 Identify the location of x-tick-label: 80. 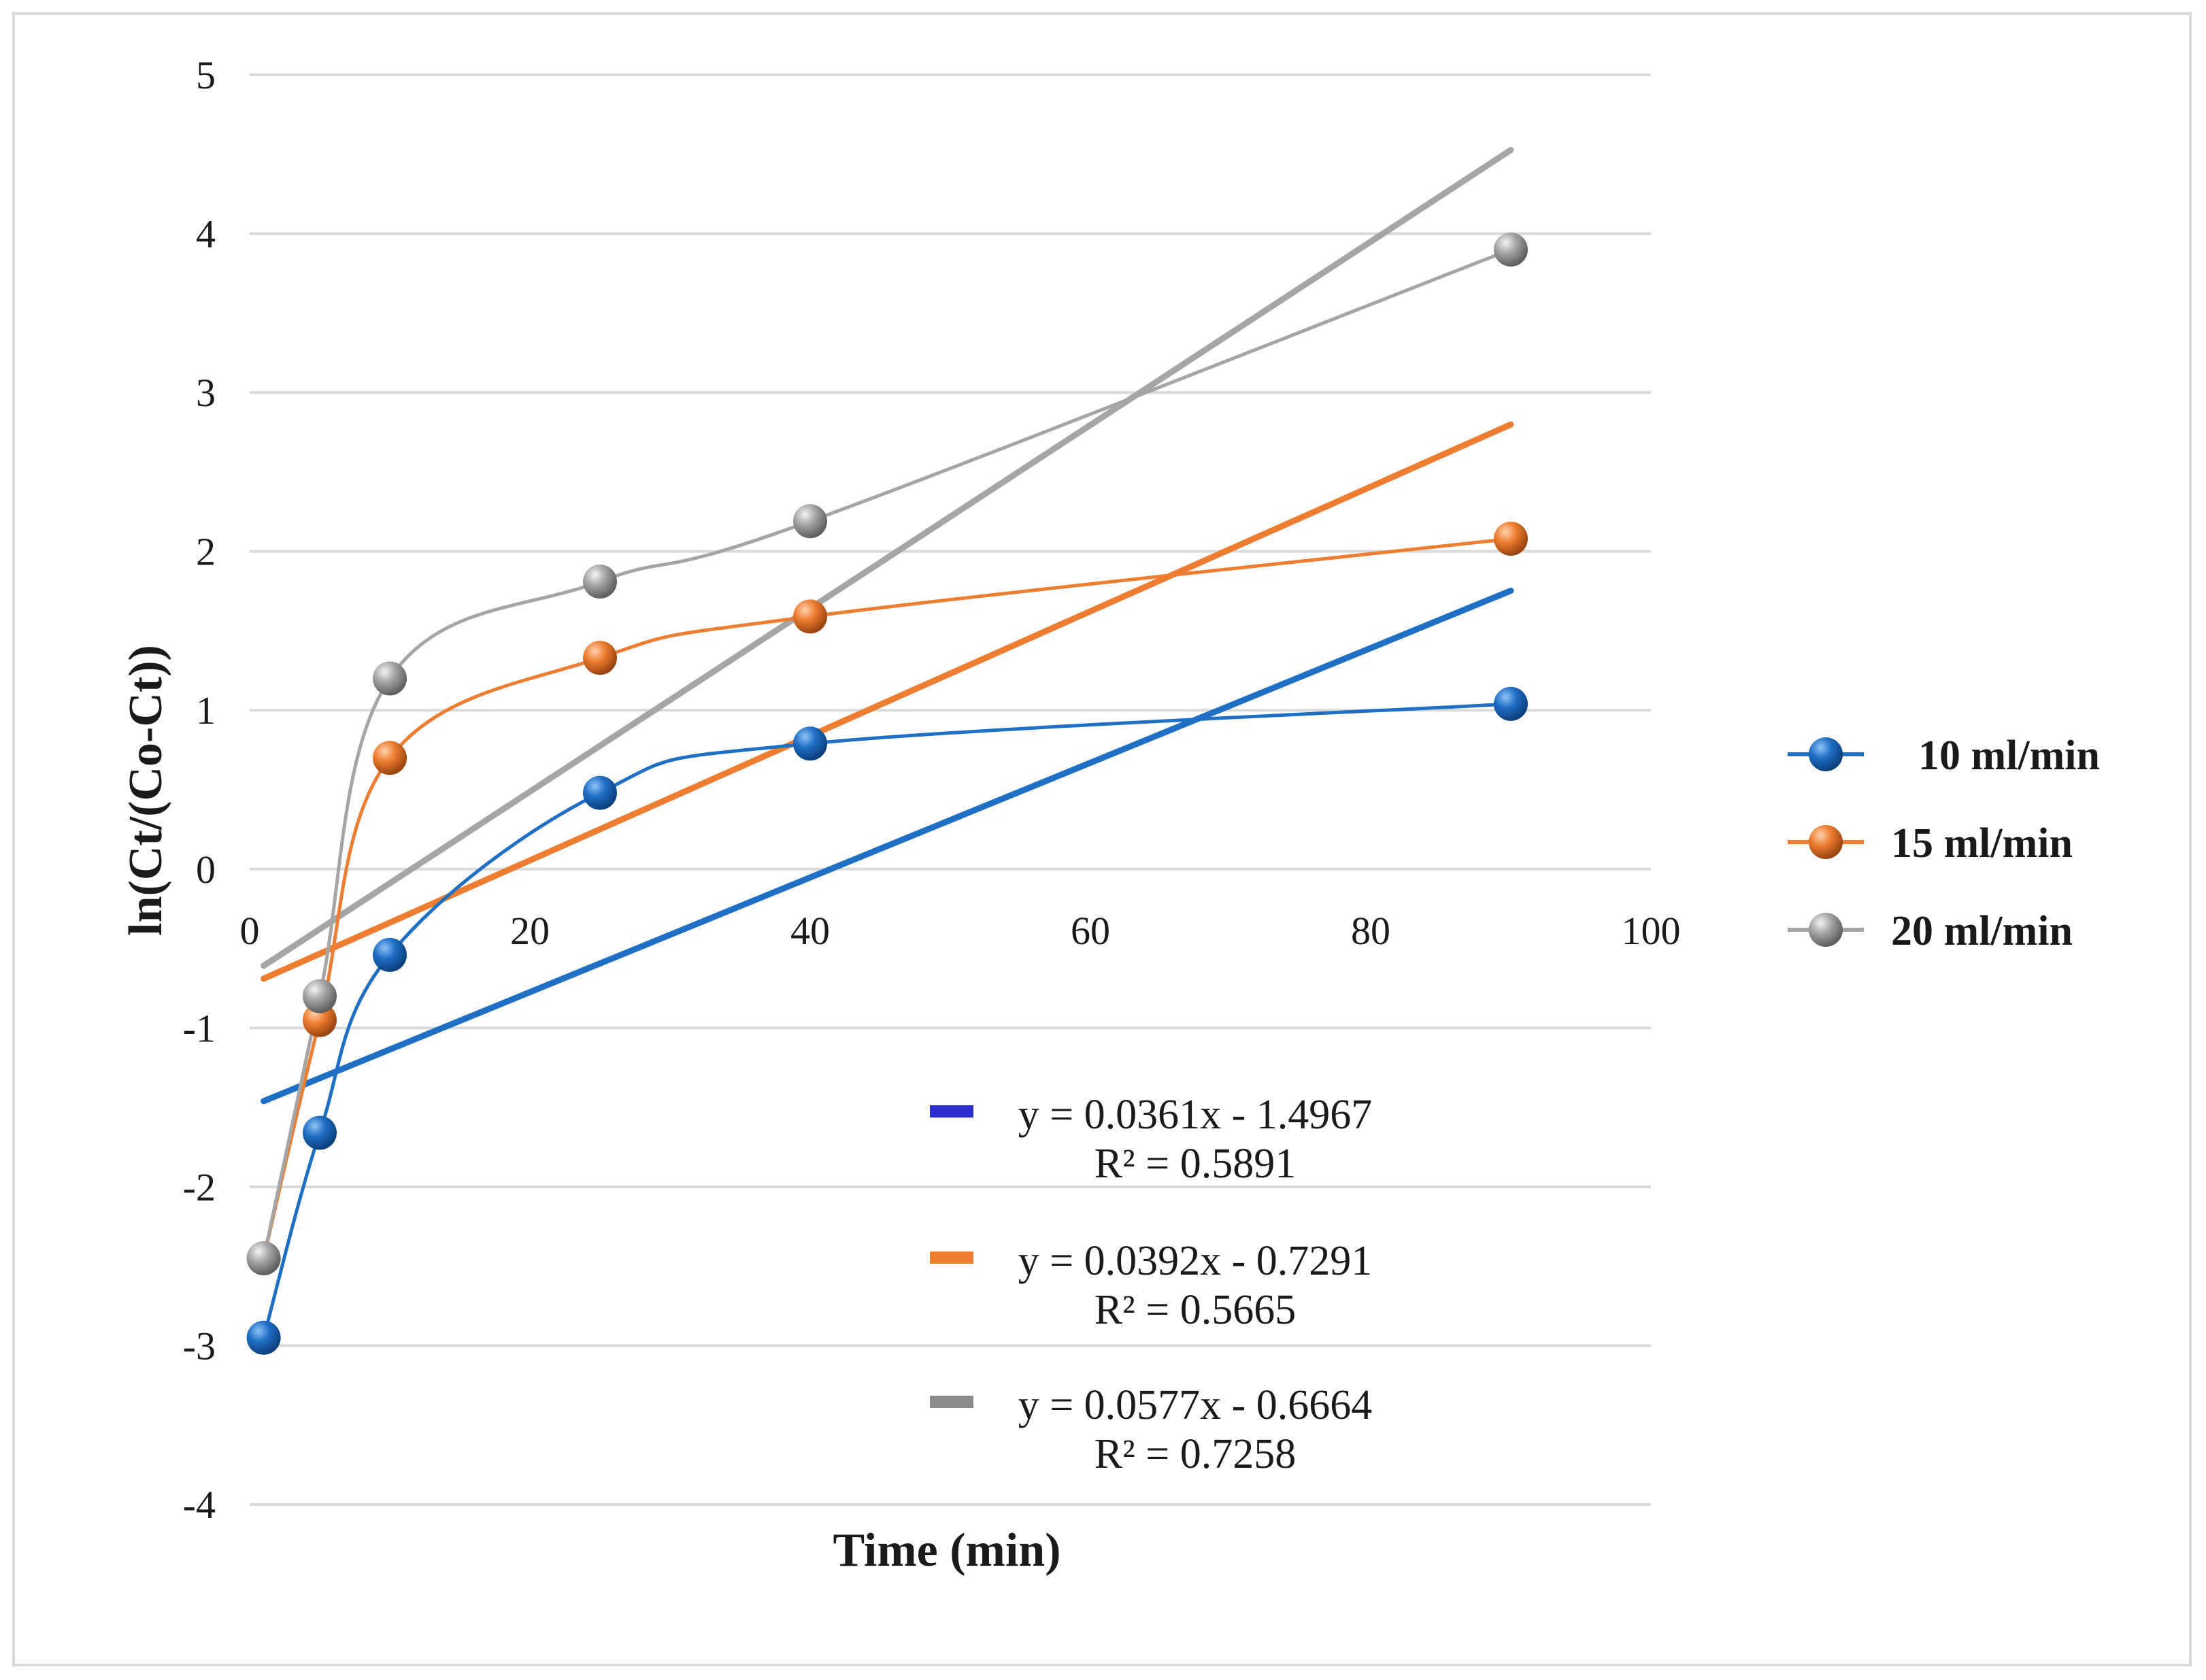
(1370, 931).